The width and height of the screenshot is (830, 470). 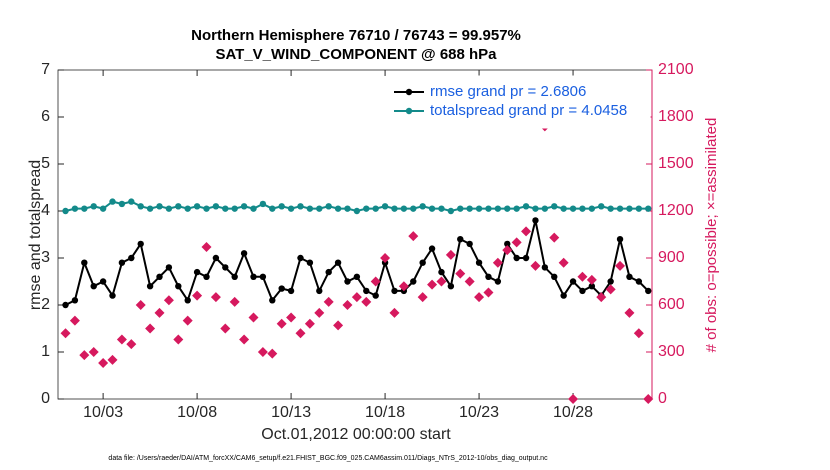 What do you see at coordinates (45, 351) in the screenshot?
I see `y-tick-label: 1` at bounding box center [45, 351].